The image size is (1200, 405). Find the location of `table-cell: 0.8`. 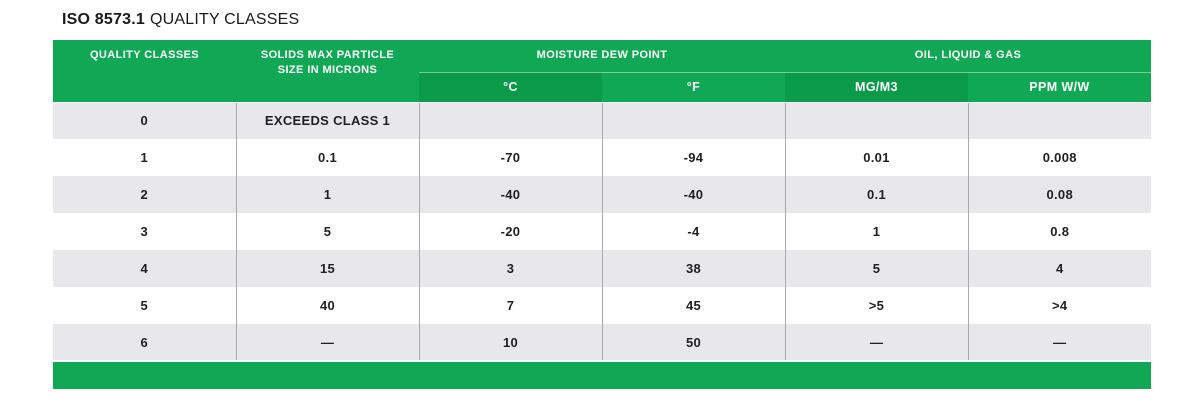

table-cell: 0.8 is located at coordinates (1059, 231).